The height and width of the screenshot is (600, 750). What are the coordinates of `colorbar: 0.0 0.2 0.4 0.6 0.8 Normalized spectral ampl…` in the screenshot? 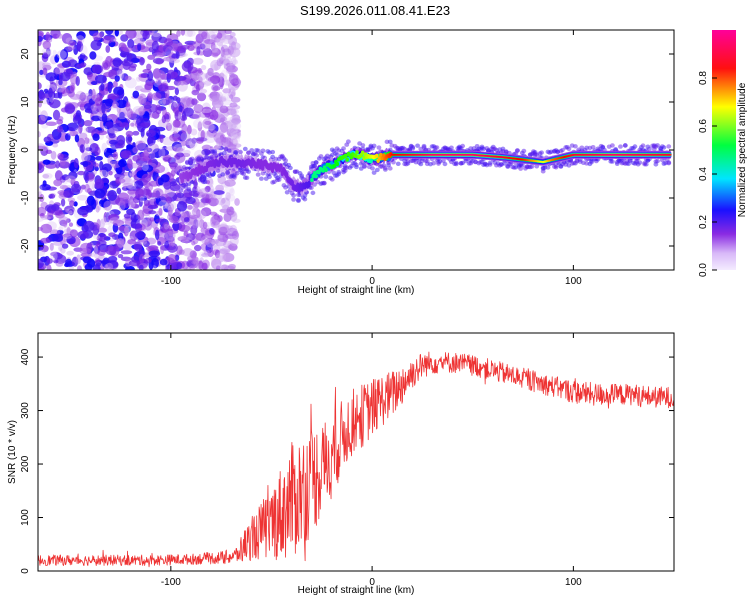 It's located at (723, 153).